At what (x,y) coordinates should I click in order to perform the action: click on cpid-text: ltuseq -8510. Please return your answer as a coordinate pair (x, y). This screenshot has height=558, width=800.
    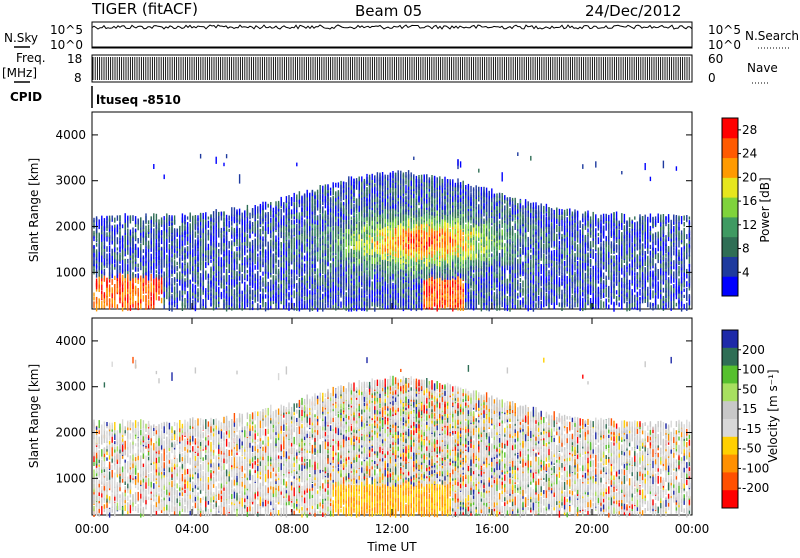
    Looking at the image, I should click on (138, 100).